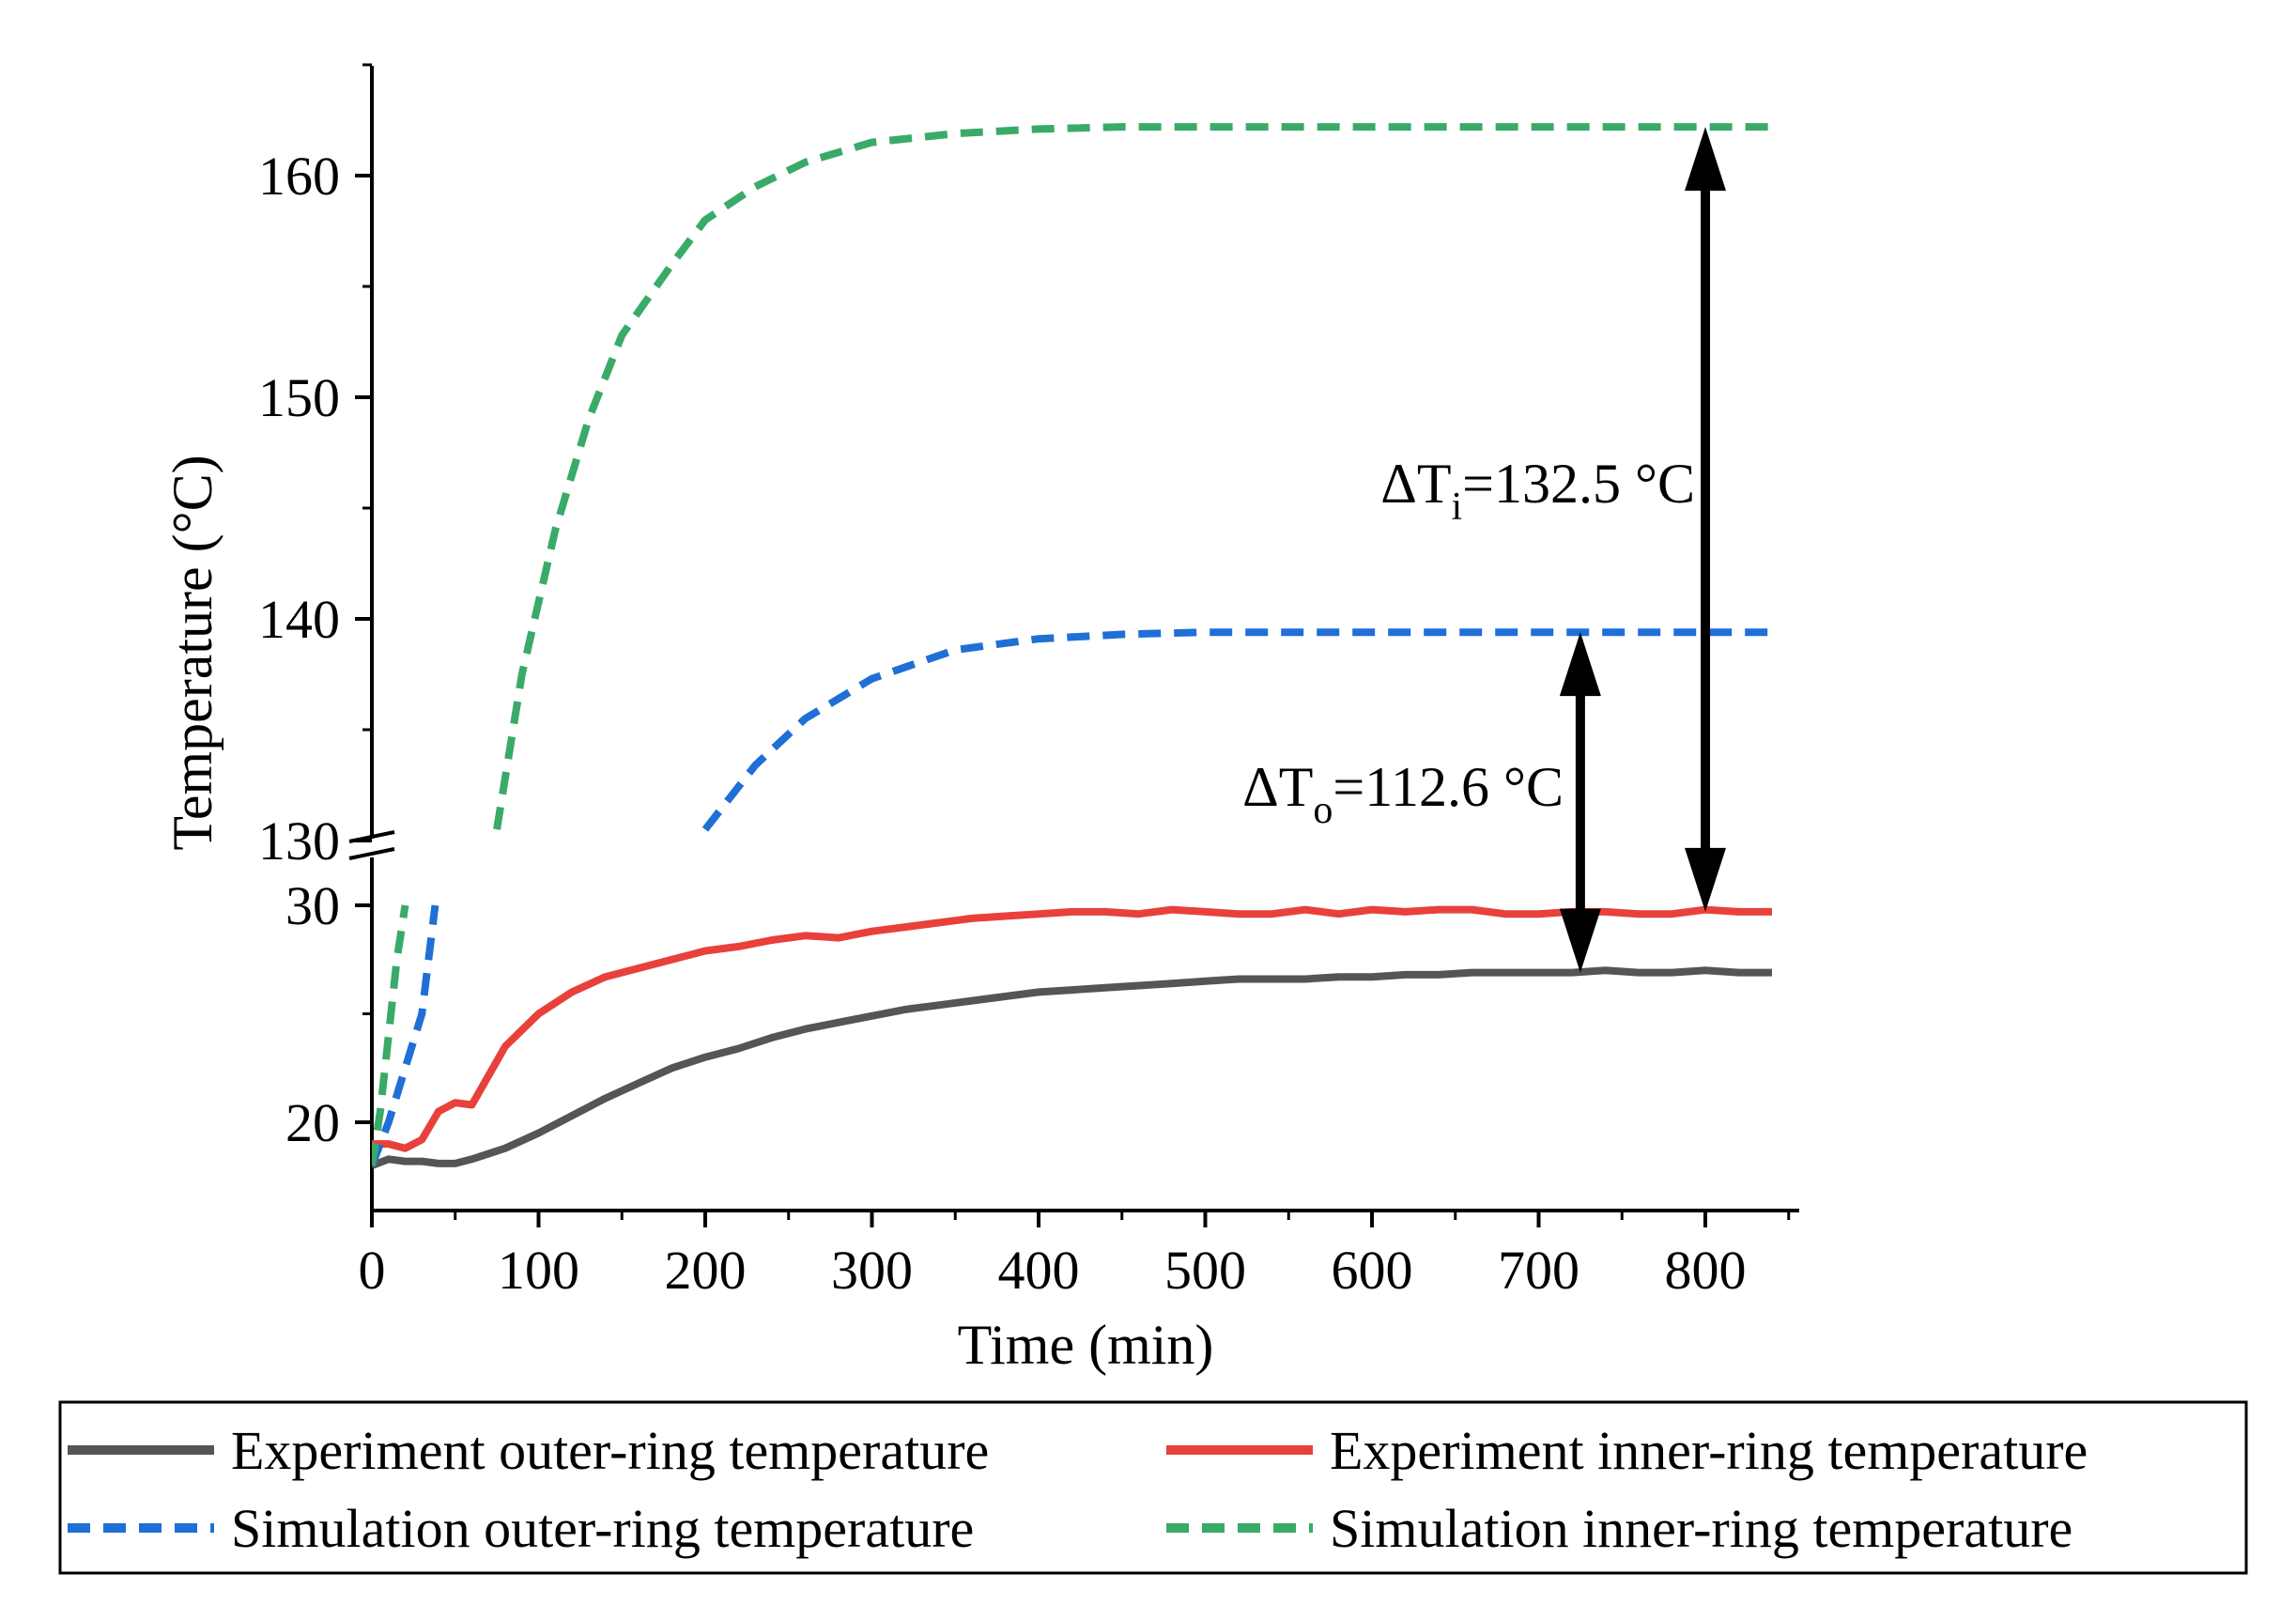 The width and height of the screenshot is (2296, 1620). What do you see at coordinates (299, 177) in the screenshot?
I see `y-tick-label: 160` at bounding box center [299, 177].